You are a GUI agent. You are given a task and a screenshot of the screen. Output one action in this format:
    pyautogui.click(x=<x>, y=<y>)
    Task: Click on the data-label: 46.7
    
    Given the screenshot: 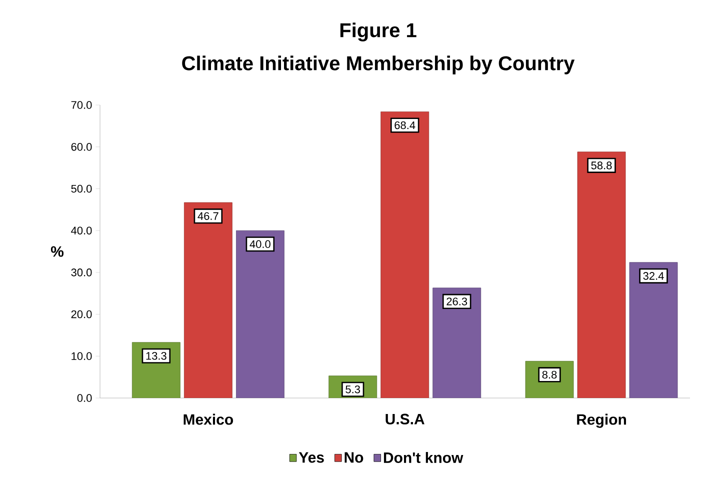 What is the action you would take?
    pyautogui.click(x=208, y=216)
    